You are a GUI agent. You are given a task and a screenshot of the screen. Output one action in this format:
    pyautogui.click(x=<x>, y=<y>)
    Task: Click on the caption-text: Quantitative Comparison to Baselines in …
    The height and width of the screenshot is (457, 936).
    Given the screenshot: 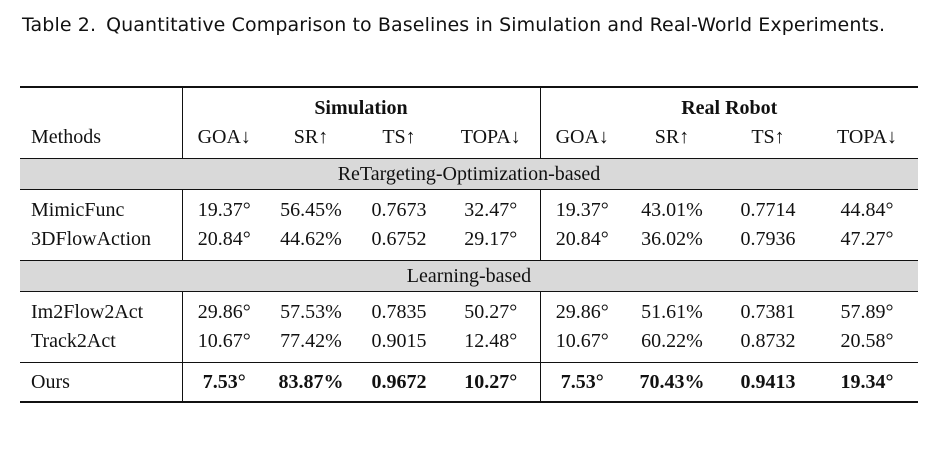 What is the action you would take?
    pyautogui.click(x=496, y=25)
    